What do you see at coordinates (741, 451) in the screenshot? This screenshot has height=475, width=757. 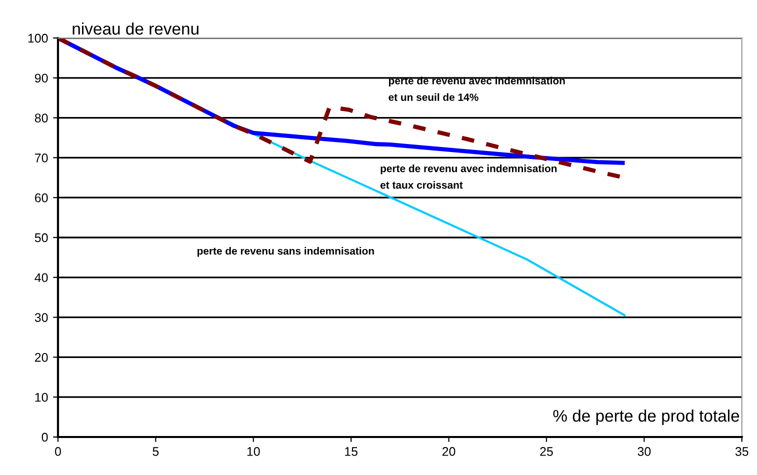 I see `x-tick-label: 35` at bounding box center [741, 451].